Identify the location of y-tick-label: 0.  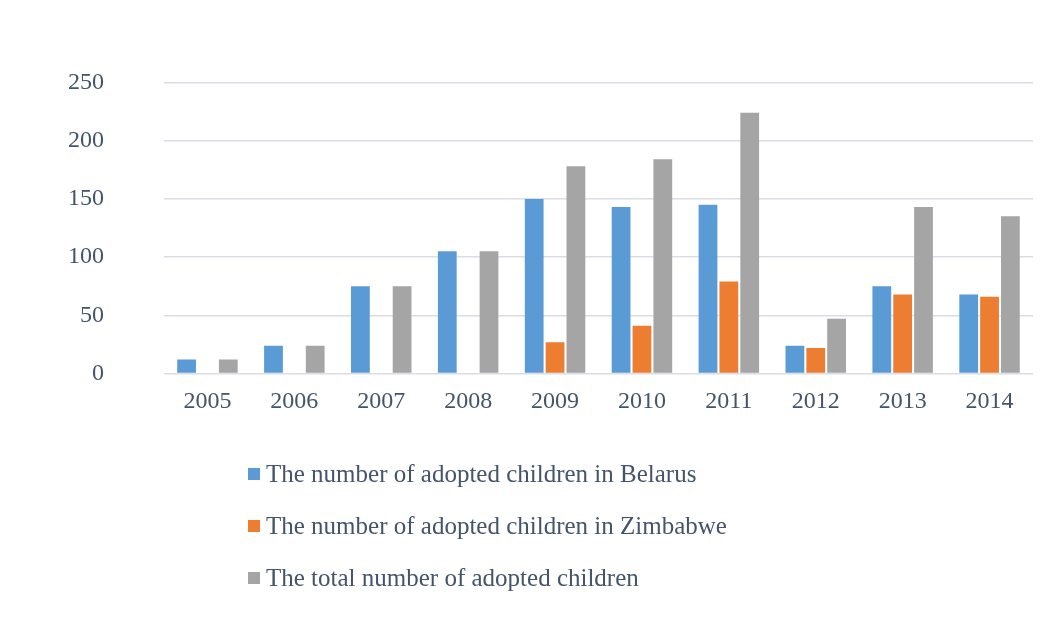
(98, 371).